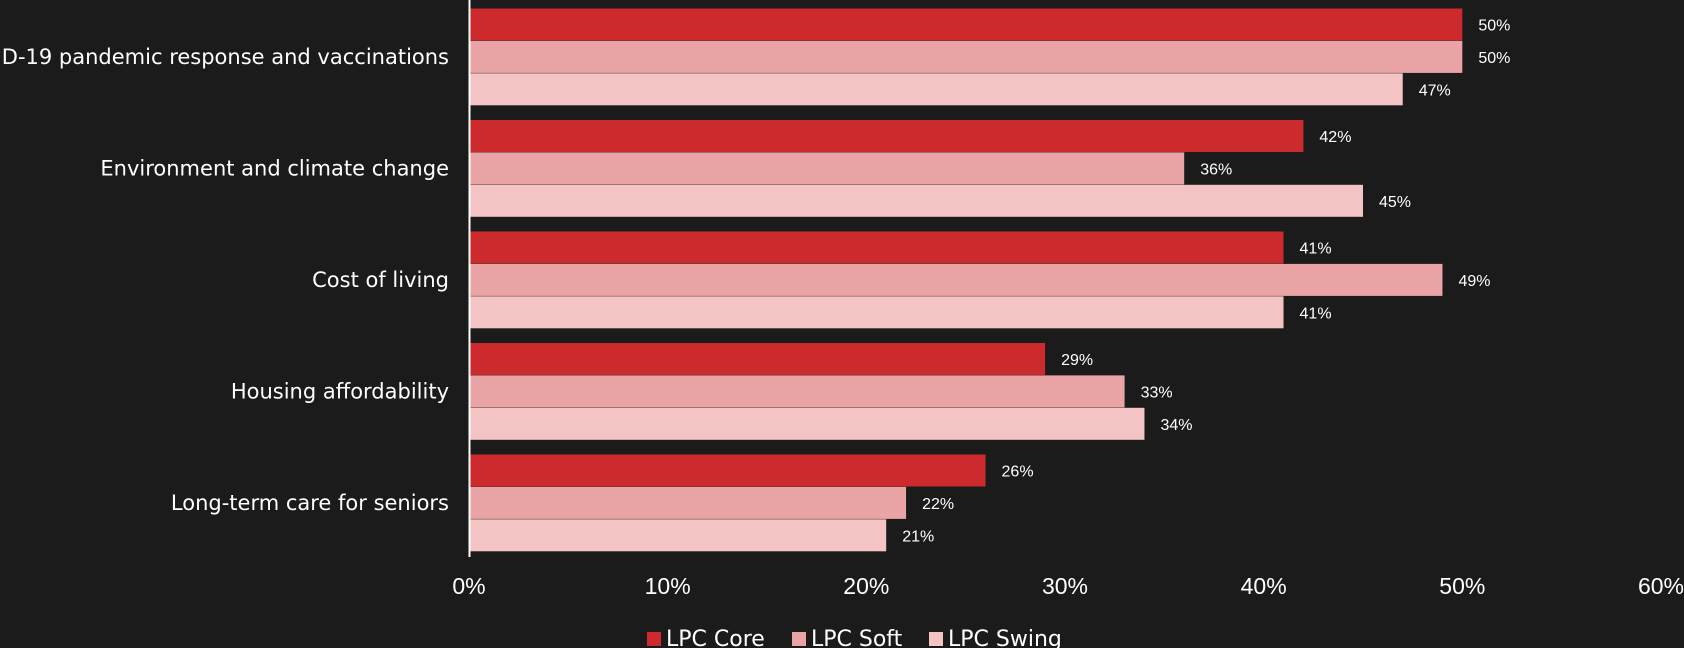 Image resolution: width=1684 pixels, height=648 pixels. Describe the element at coordinates (1335, 137) in the screenshot. I see `data-label: 42%` at that location.